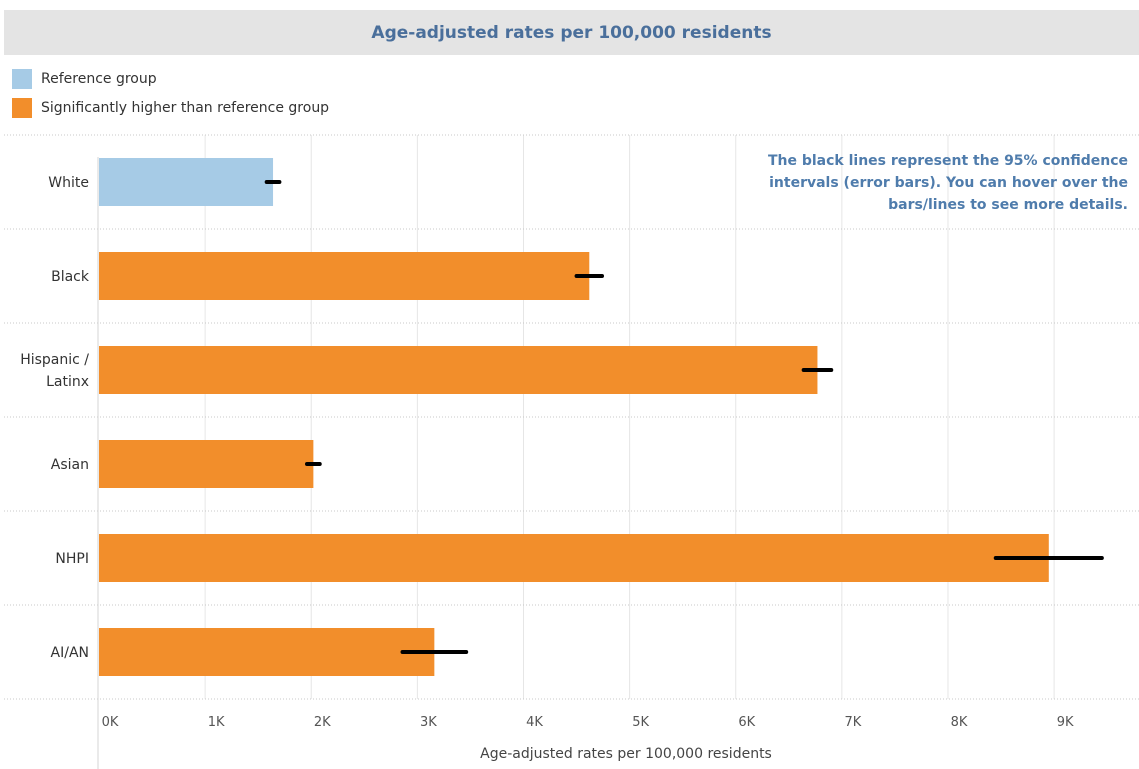 This screenshot has width=1139, height=769. Describe the element at coordinates (571, 32) in the screenshot. I see `chart-title: Age-adjusted rates per 100,000 residents` at that location.